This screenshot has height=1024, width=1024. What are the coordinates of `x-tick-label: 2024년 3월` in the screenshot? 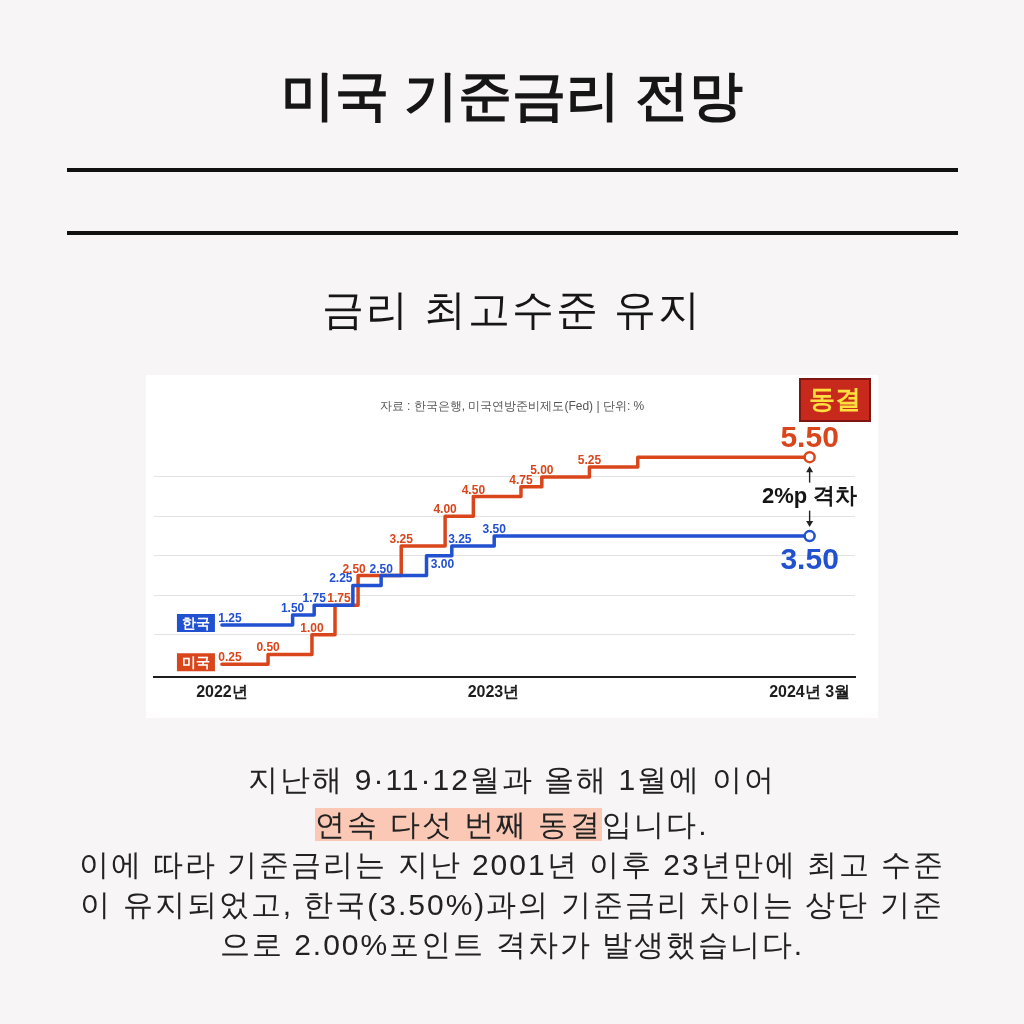 It's located at (810, 691).